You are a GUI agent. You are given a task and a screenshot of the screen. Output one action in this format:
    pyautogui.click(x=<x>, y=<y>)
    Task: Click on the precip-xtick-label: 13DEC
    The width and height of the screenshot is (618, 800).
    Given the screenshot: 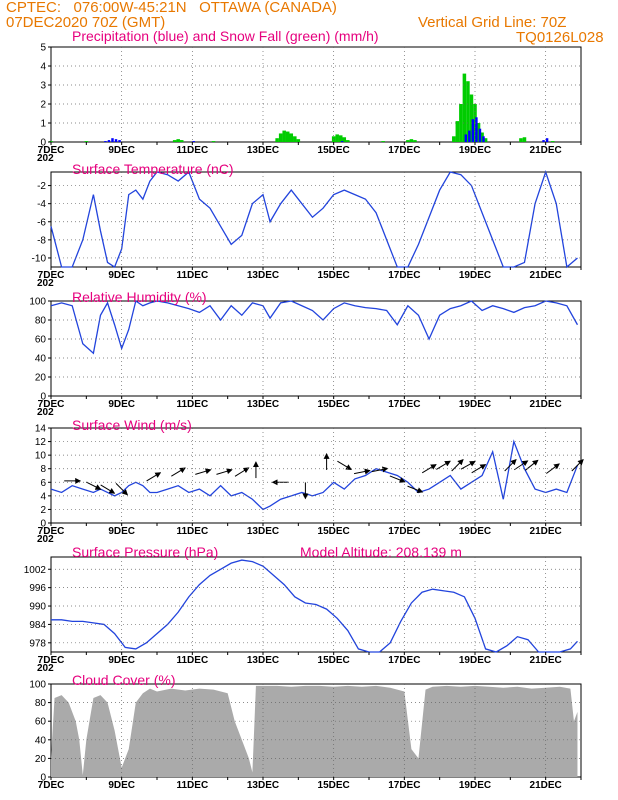 What is the action you would take?
    pyautogui.click(x=263, y=150)
    